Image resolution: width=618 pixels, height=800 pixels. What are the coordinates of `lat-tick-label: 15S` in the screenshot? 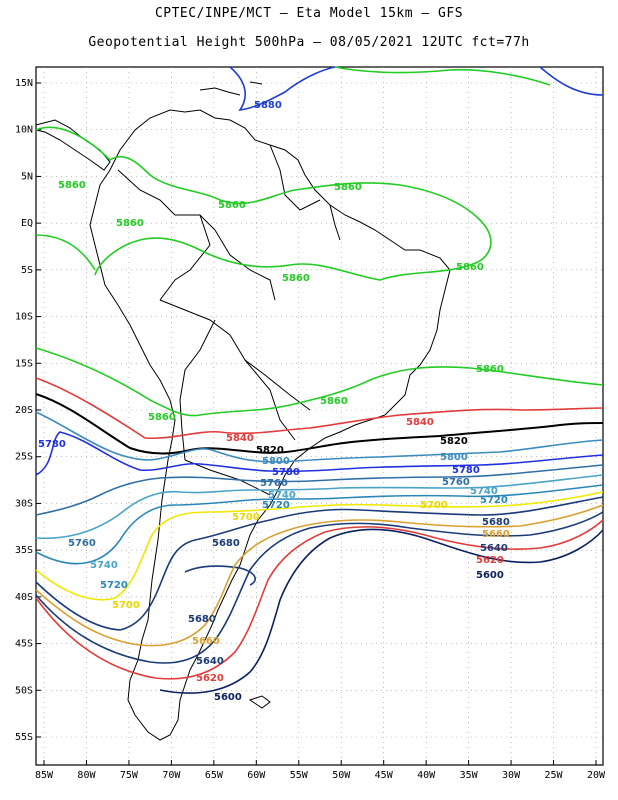 It's located at (24, 363).